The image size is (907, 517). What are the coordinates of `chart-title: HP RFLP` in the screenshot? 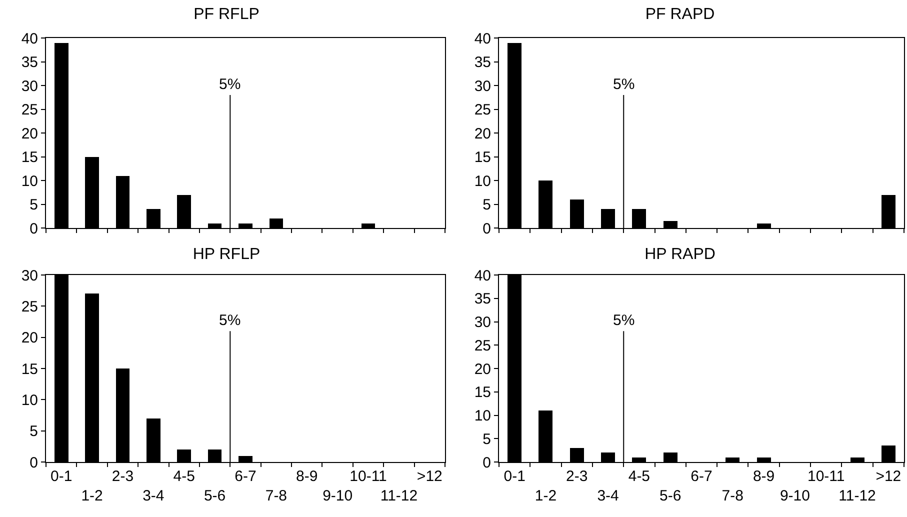 It's located at (226, 255).